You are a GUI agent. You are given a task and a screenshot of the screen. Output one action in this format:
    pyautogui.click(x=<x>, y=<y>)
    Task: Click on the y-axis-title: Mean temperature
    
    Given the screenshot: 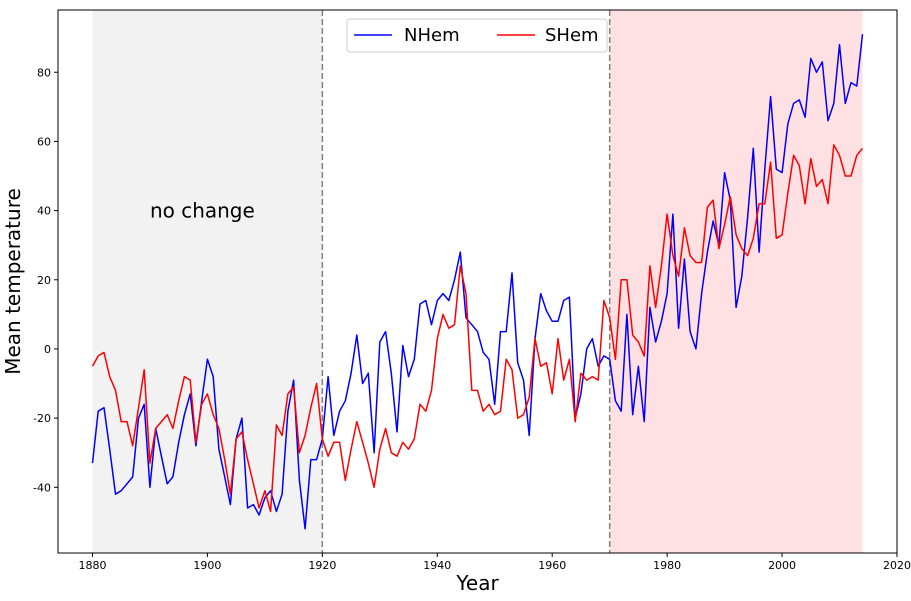 What is the action you would take?
    pyautogui.click(x=13, y=281)
    